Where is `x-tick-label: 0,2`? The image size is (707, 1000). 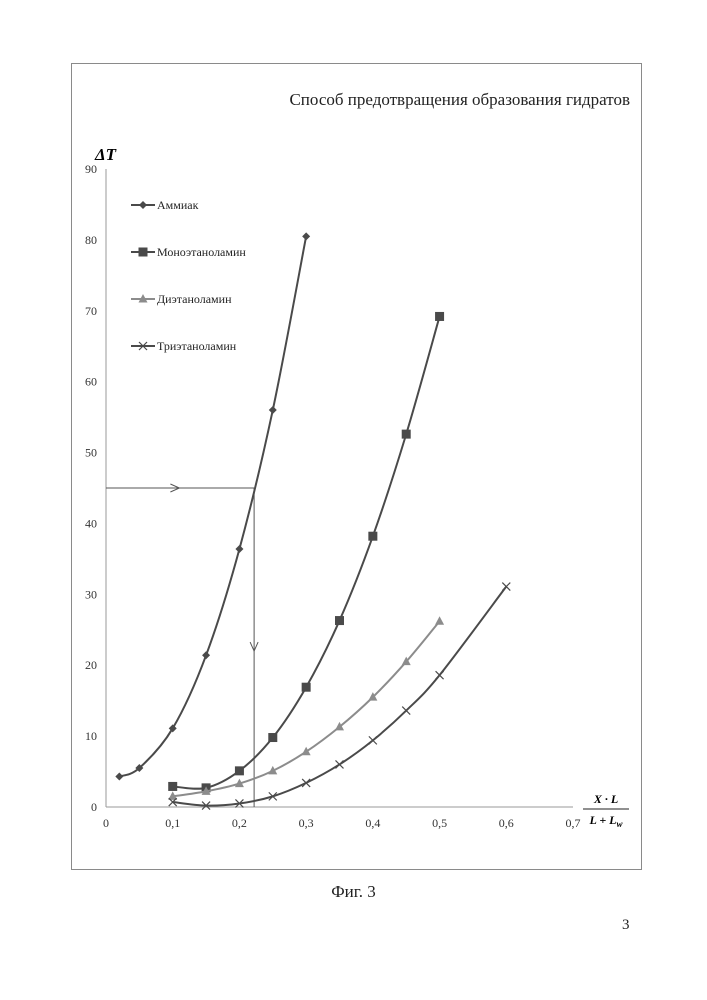
x-tick-label: 0,2 is located at coordinates (239, 823).